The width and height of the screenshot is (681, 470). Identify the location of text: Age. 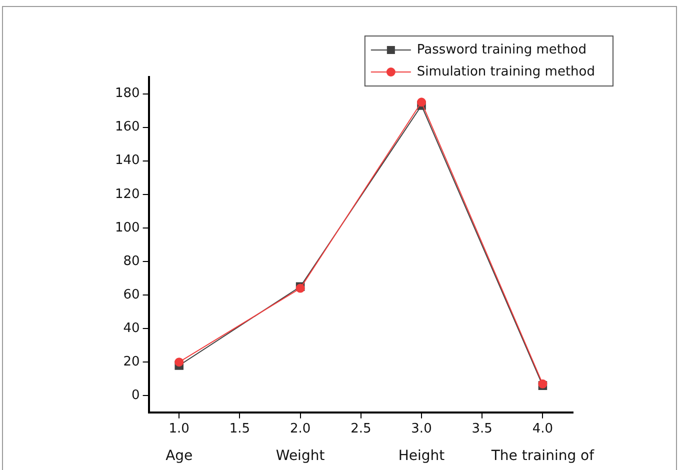
(179, 456).